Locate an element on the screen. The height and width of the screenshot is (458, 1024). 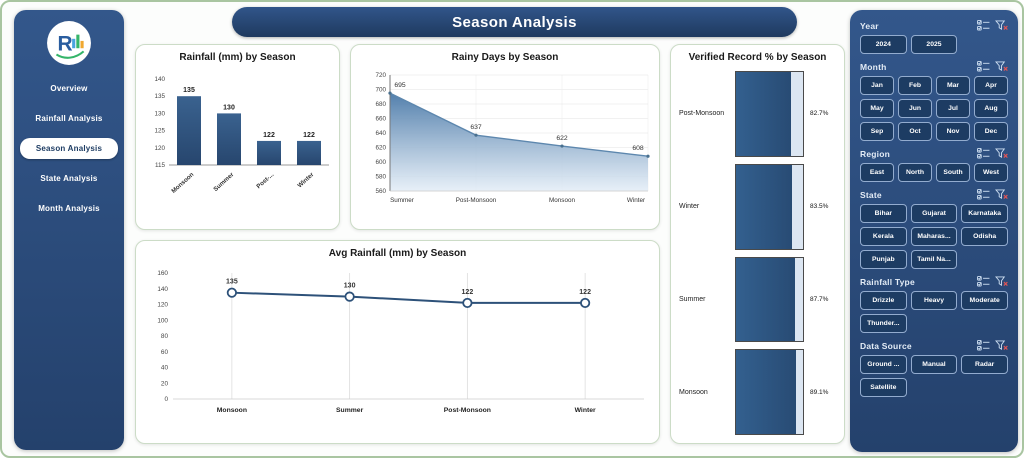
filter-option-manual: Manual is located at coordinates (934, 364).